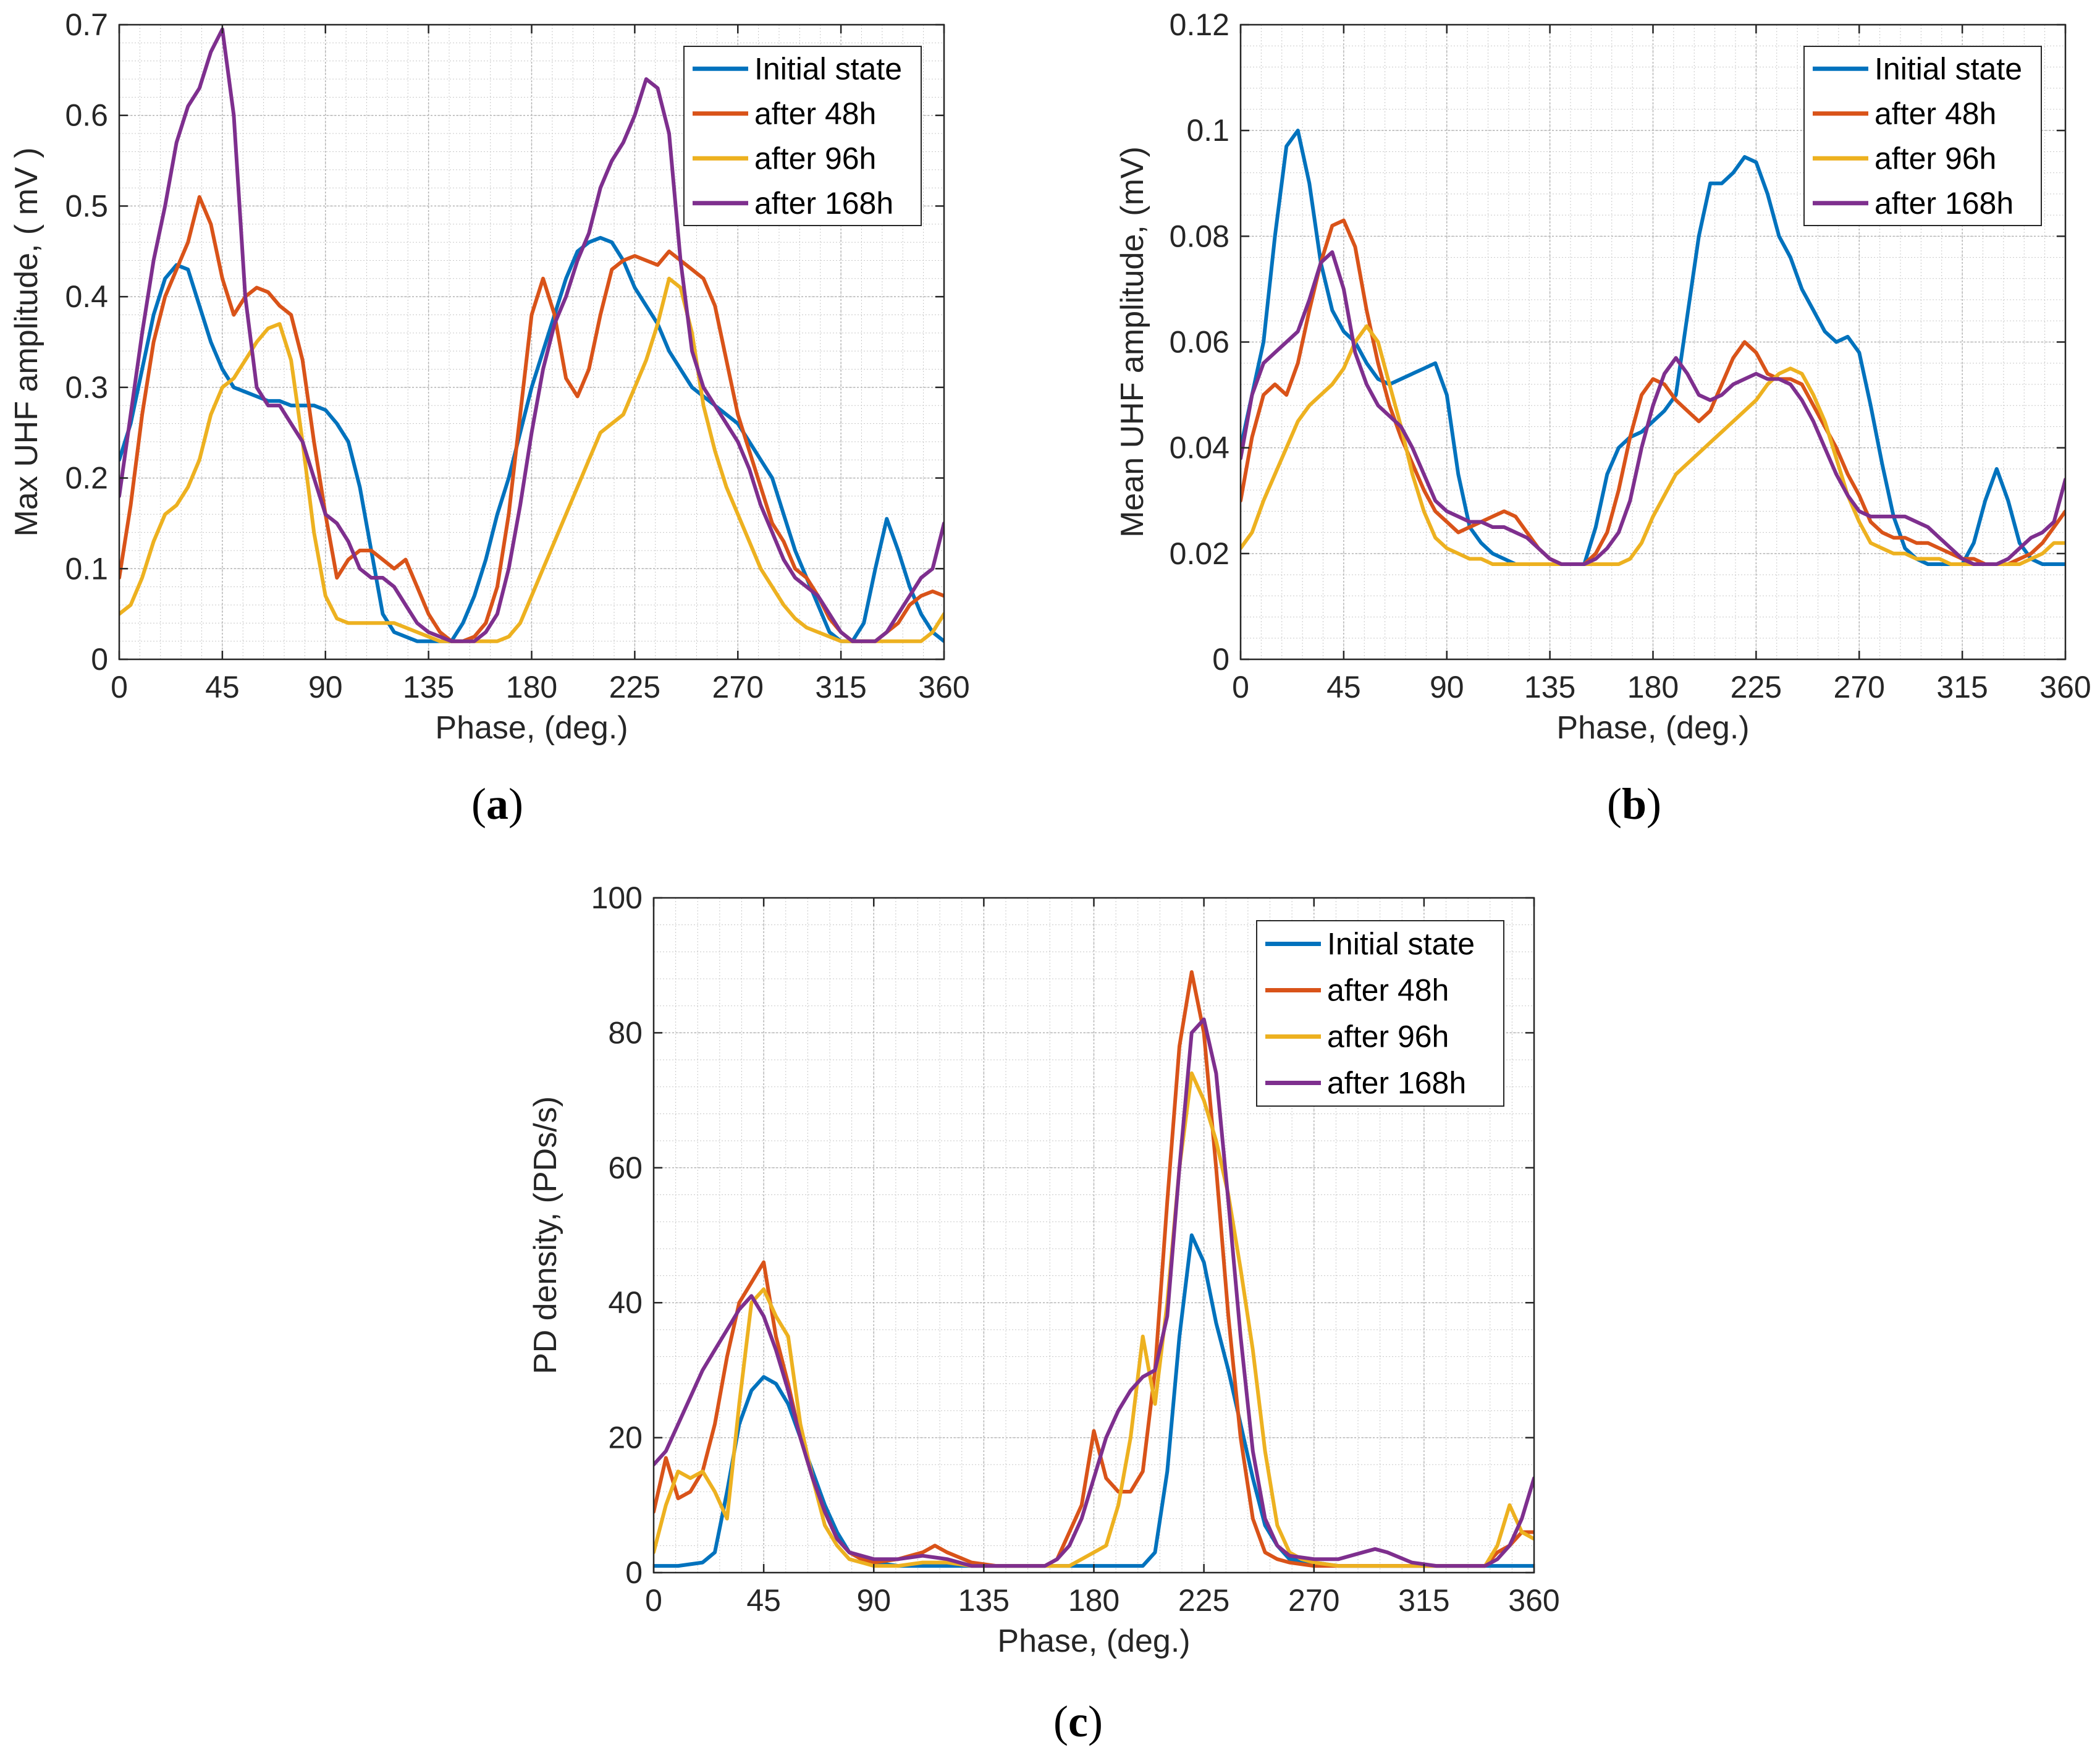 This screenshot has height=1758, width=2100. What do you see at coordinates (26, 343) in the screenshot?
I see `y-axis-label-a: Max UHF amplitude, ( mV )` at bounding box center [26, 343].